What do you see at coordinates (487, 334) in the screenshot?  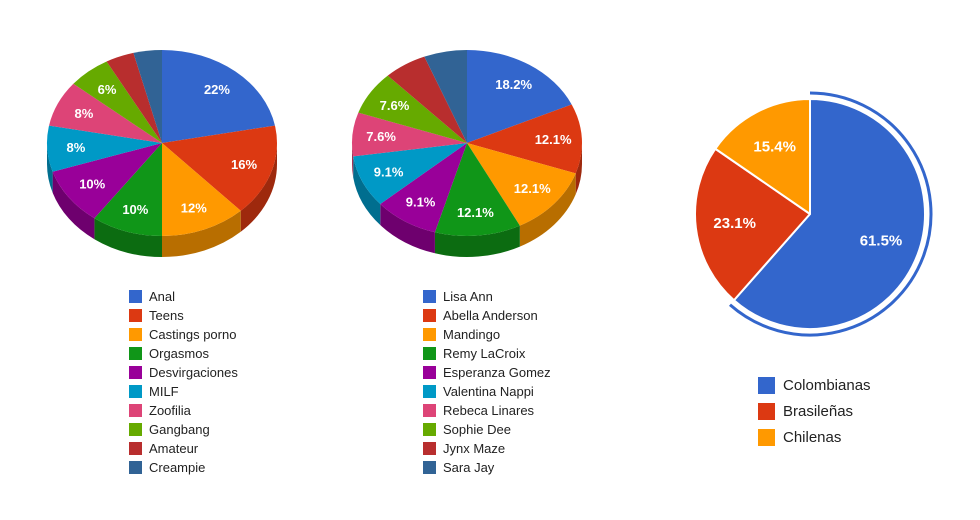 I see `legend-item: Mandingo` at bounding box center [487, 334].